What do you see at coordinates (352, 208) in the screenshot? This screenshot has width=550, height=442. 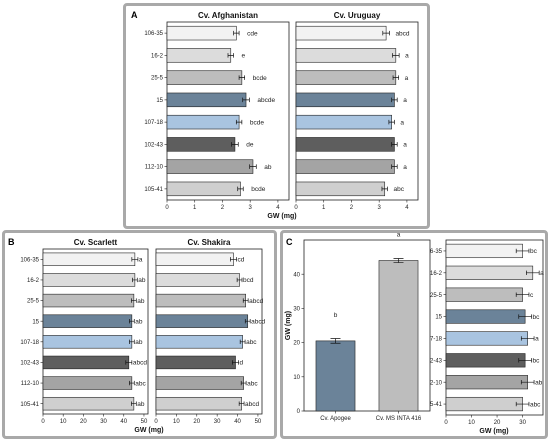 I see `chart1-xtick-label-2: 2` at bounding box center [352, 208].